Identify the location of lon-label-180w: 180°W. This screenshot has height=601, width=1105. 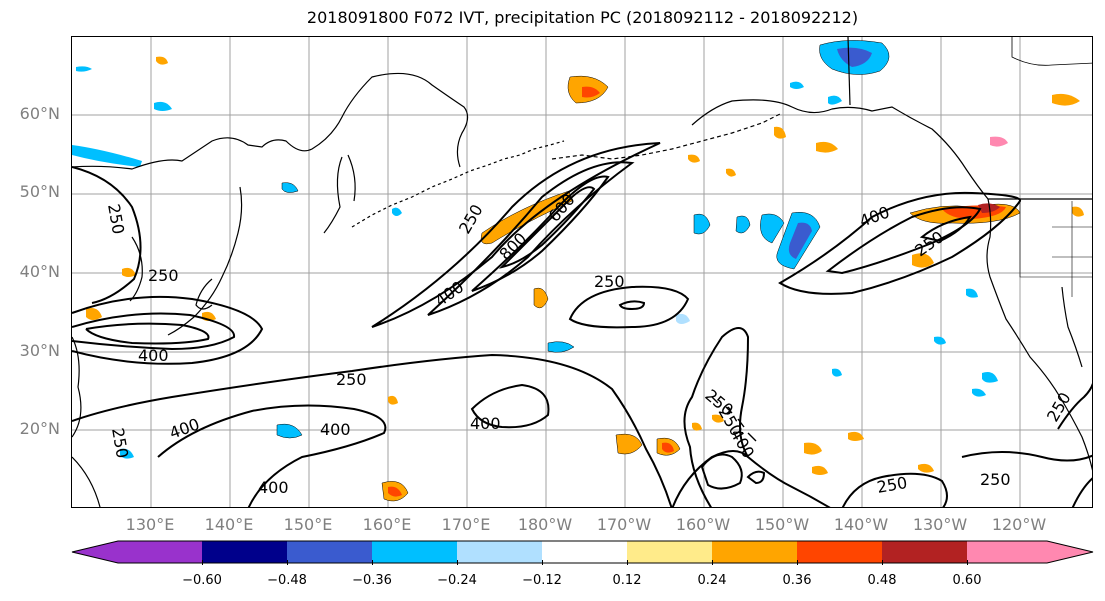
(545, 524).